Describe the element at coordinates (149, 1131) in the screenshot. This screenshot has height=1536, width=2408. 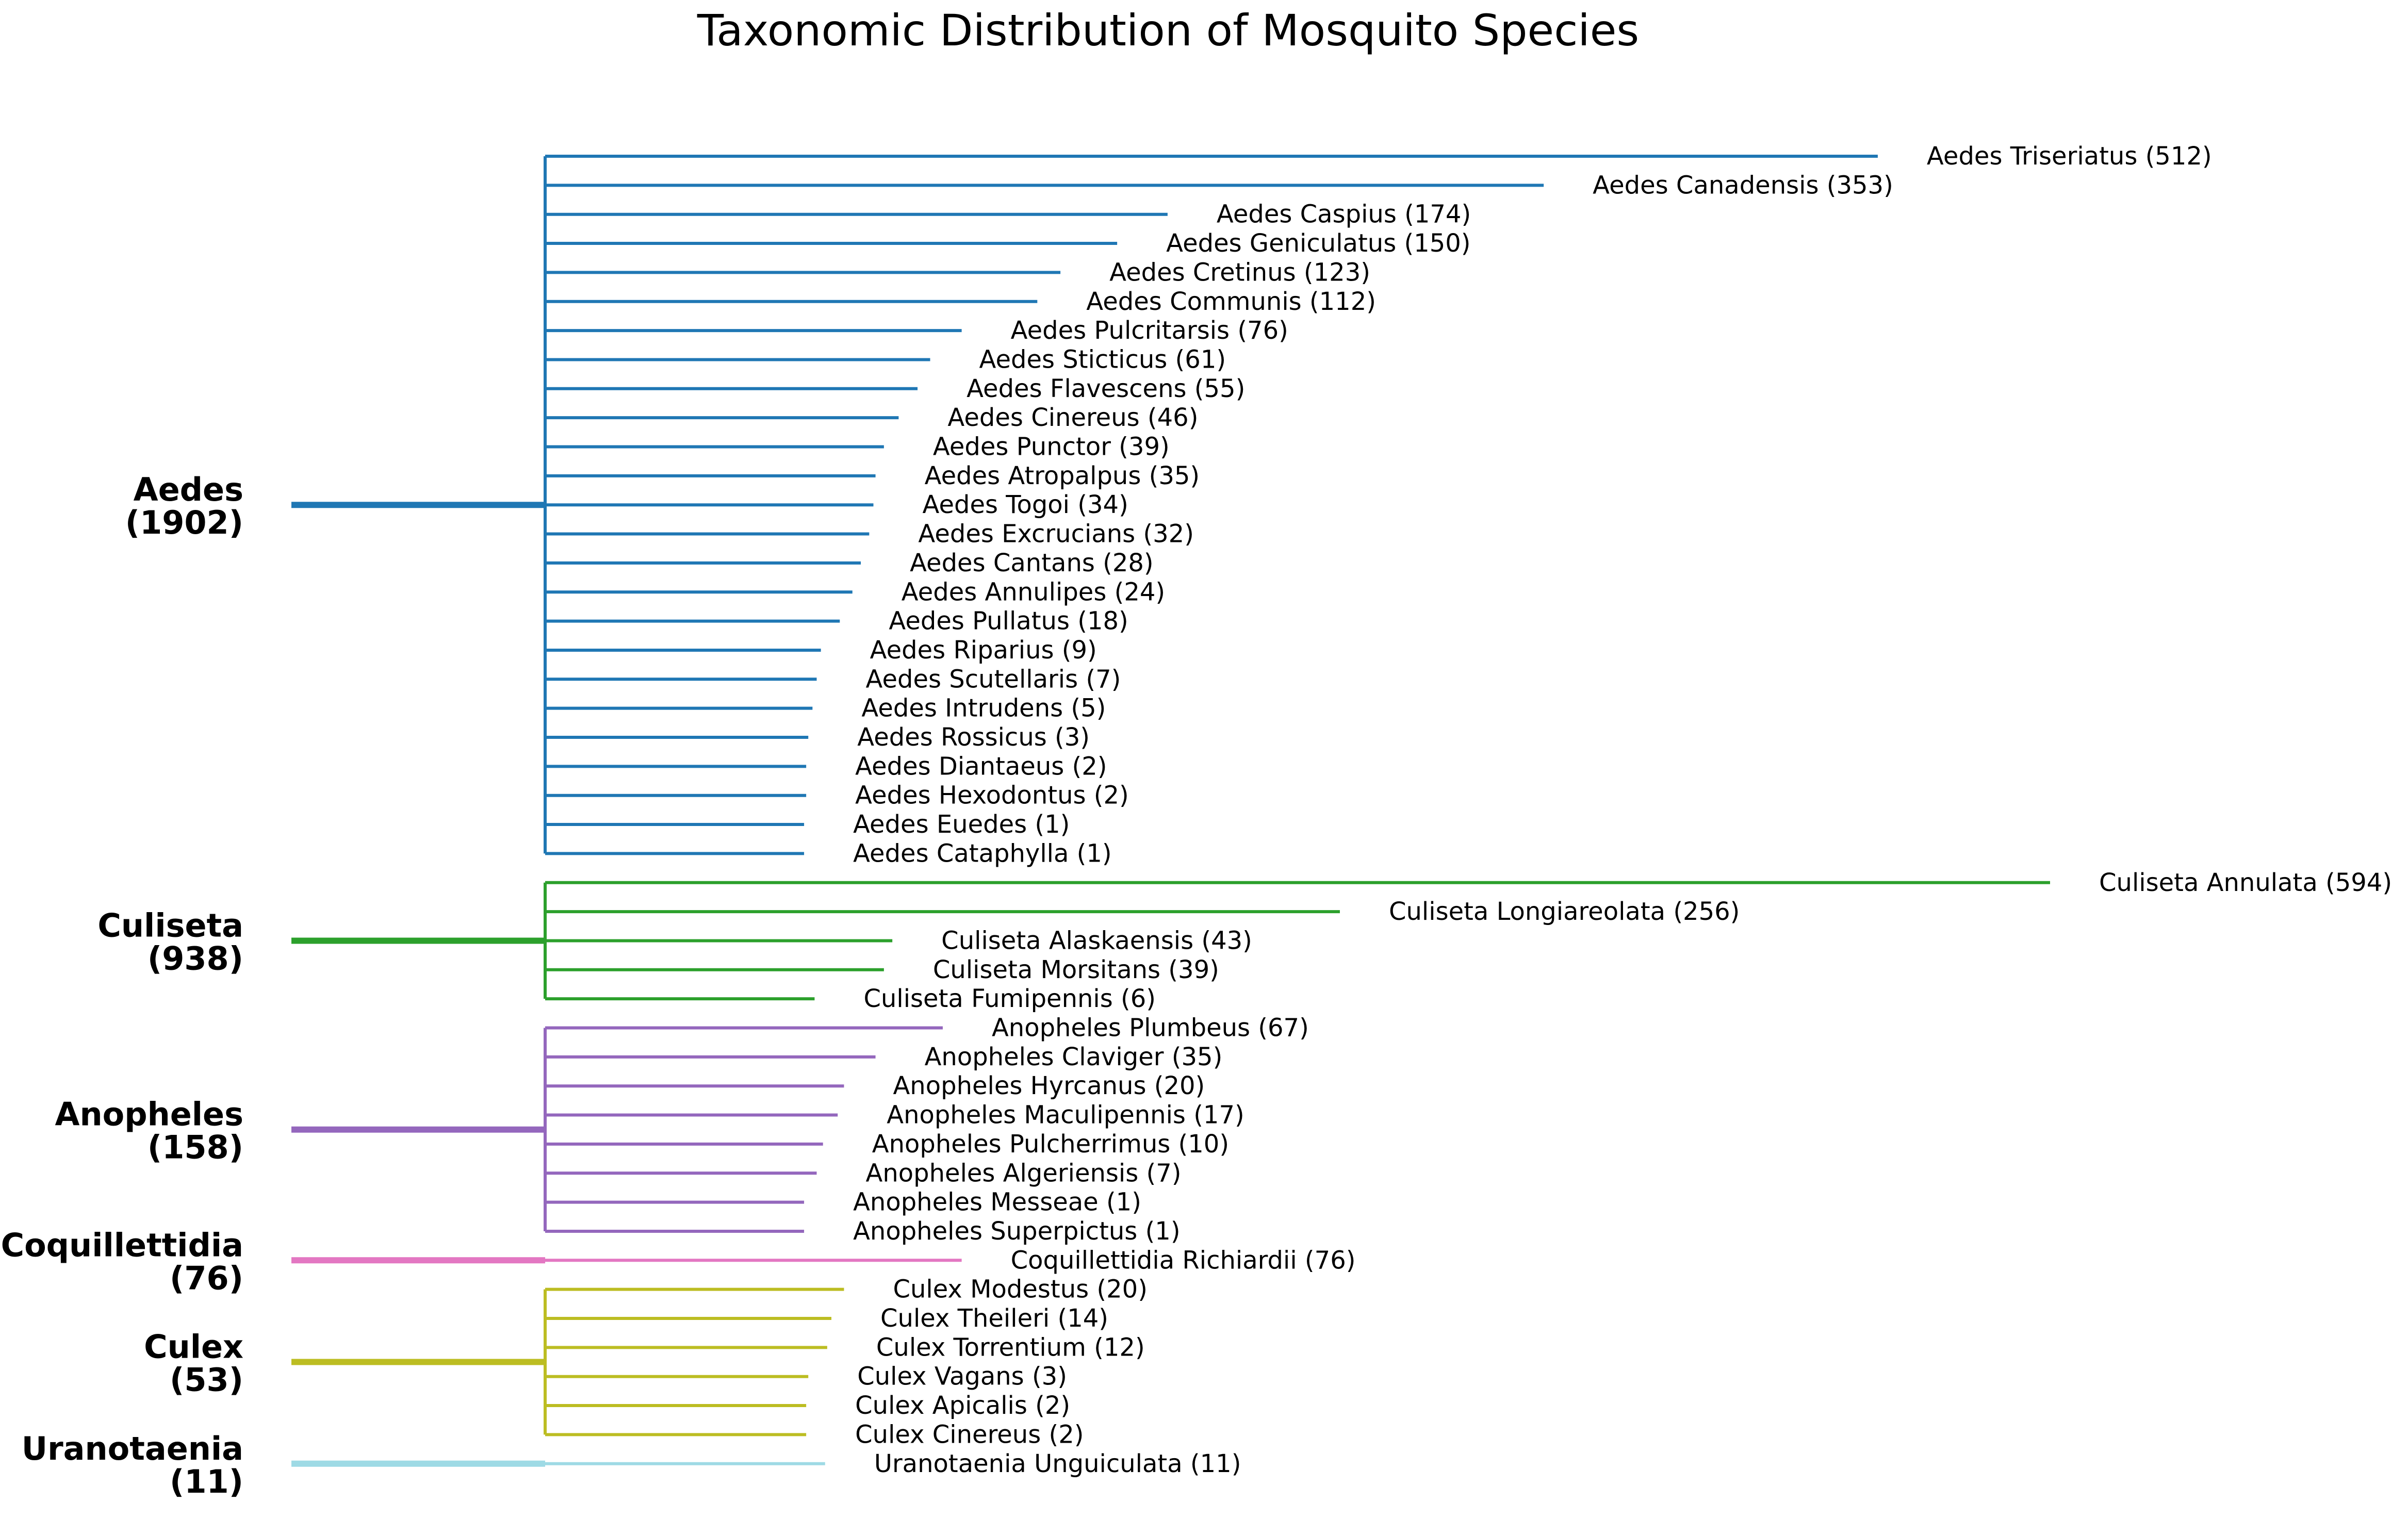
I see `genus-label: Anopheles (158)` at that location.